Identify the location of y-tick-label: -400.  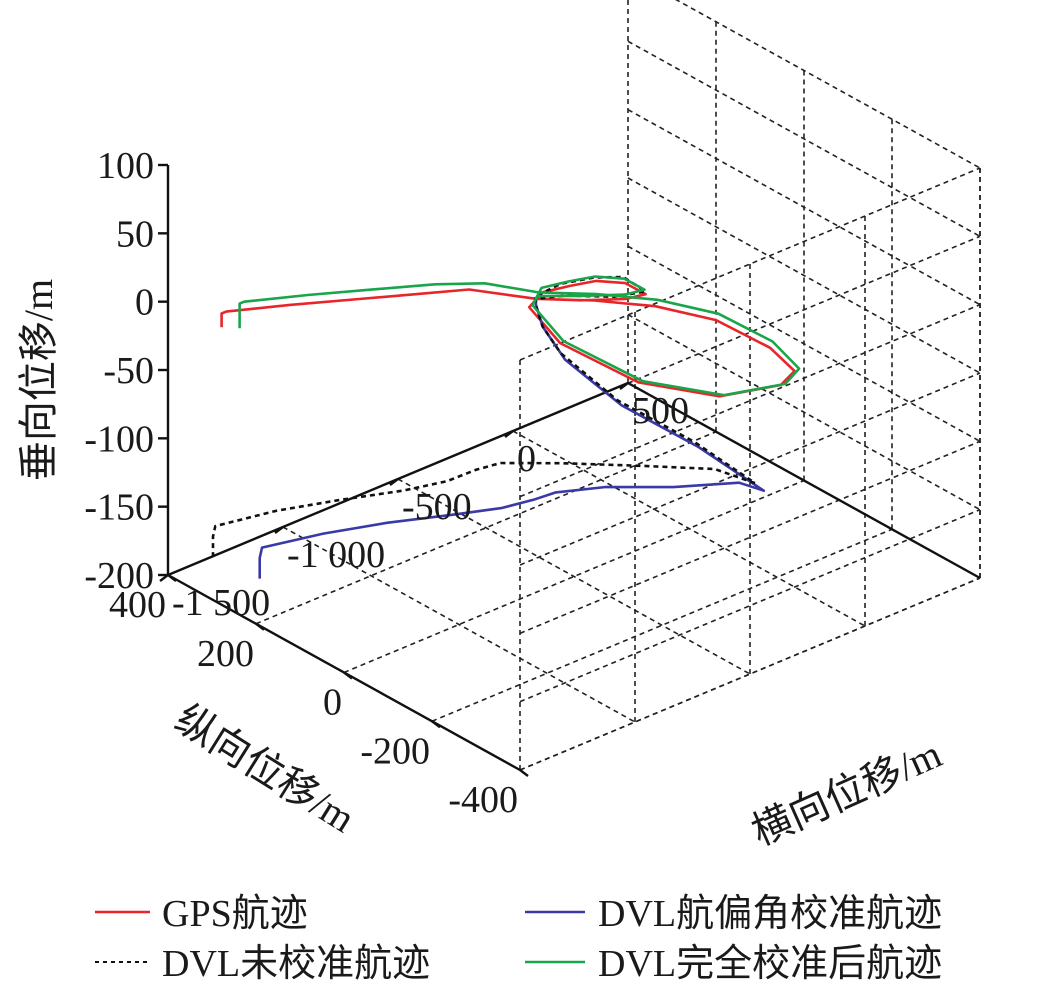
(483, 800).